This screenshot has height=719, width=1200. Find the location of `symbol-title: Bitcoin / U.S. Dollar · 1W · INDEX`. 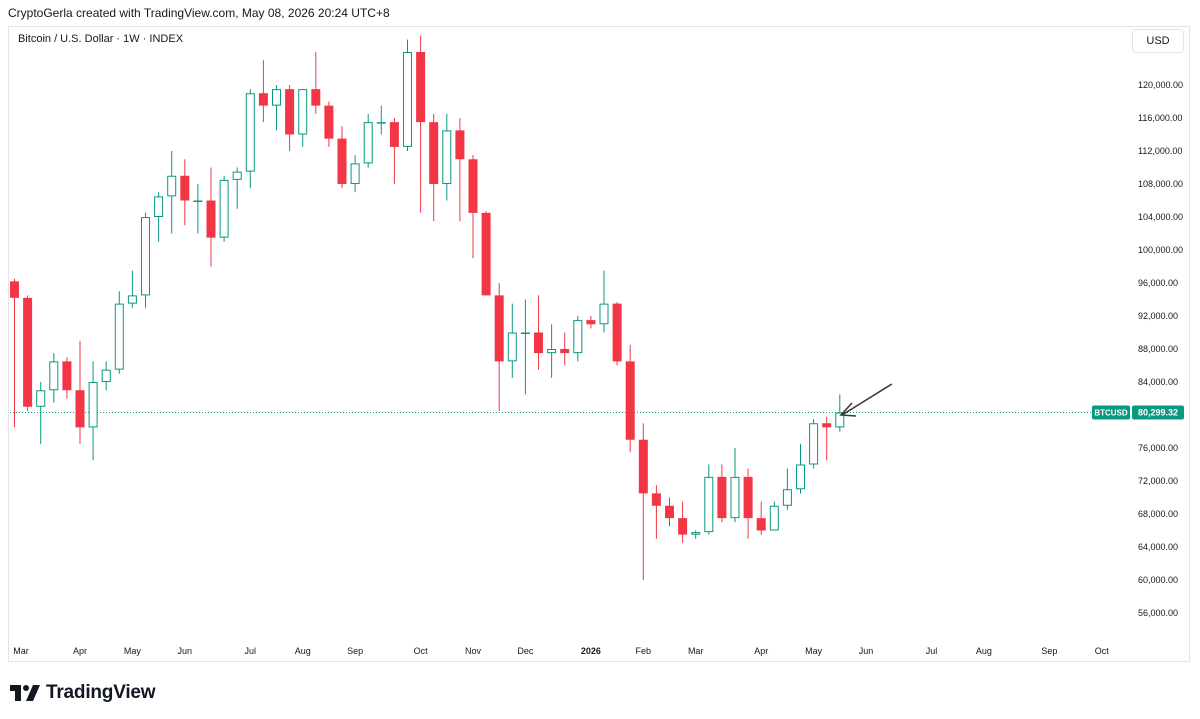

symbol-title: Bitcoin / U.S. Dollar · 1W · INDEX is located at coordinates (101, 39).